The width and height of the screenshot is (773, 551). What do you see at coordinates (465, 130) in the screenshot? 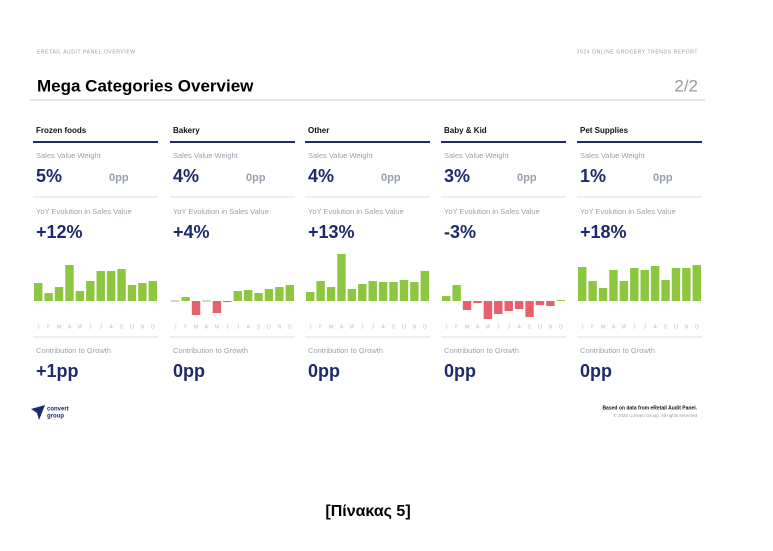
I see `category-name: Baby & Kid` at bounding box center [465, 130].